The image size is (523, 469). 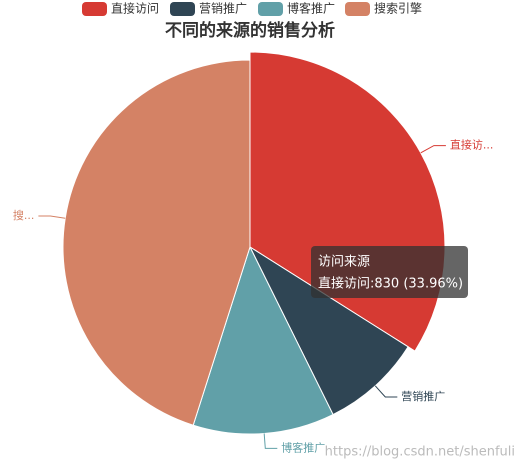 What do you see at coordinates (344, 262) in the screenshot?
I see `tooltip-title: 访问来源` at bounding box center [344, 262].